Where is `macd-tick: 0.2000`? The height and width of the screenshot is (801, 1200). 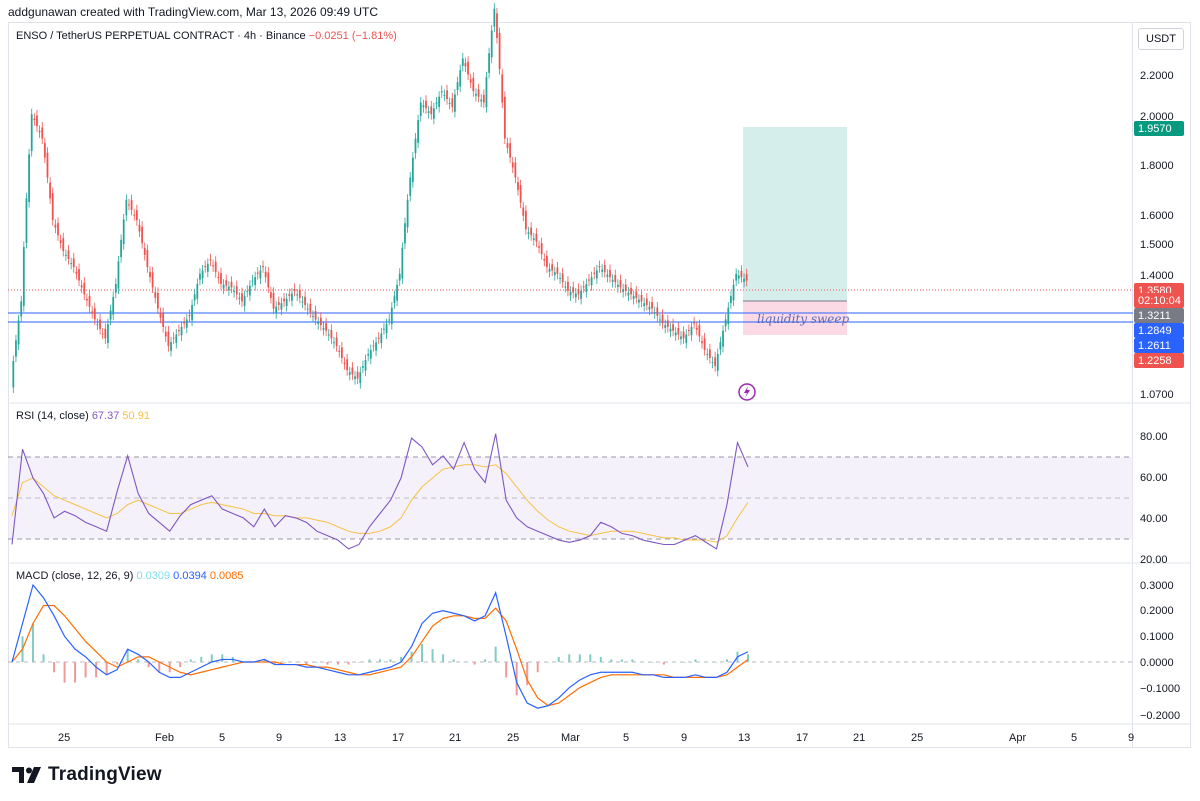 macd-tick: 0.2000 is located at coordinates (1157, 611).